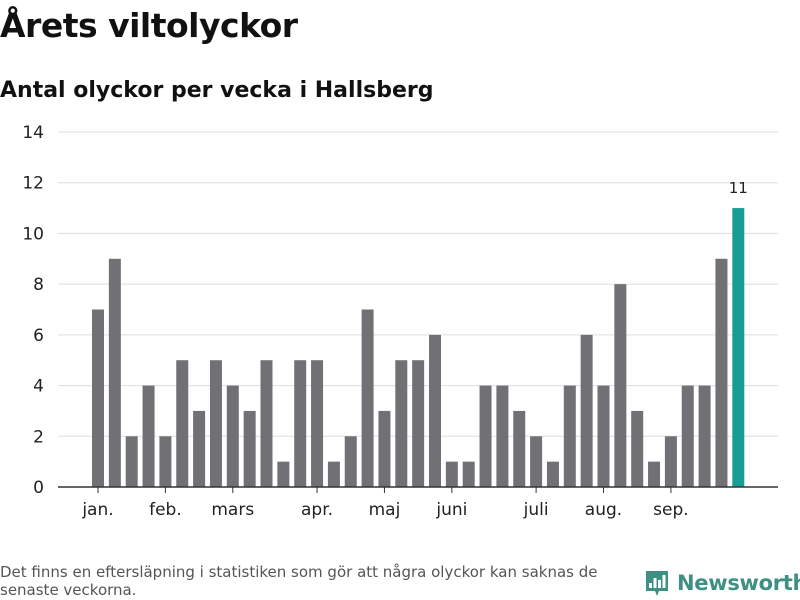 The width and height of the screenshot is (800, 600). I want to click on x-axis-ticks: jan. feb. mars apr. maj juni juli aug. sep., so click(385, 503).